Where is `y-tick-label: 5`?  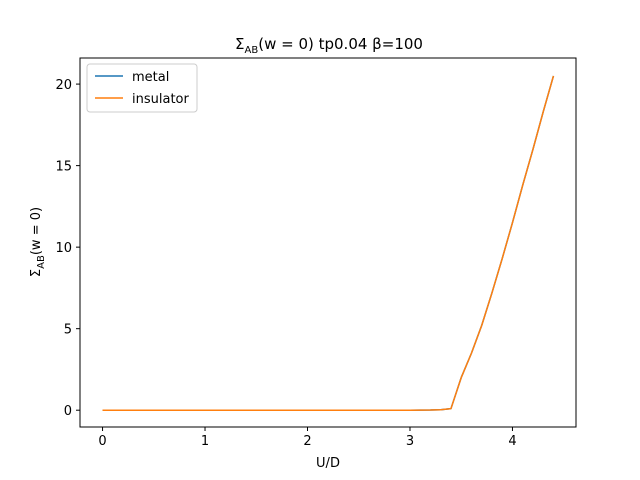
y-tick-label: 5 is located at coordinates (68, 330).